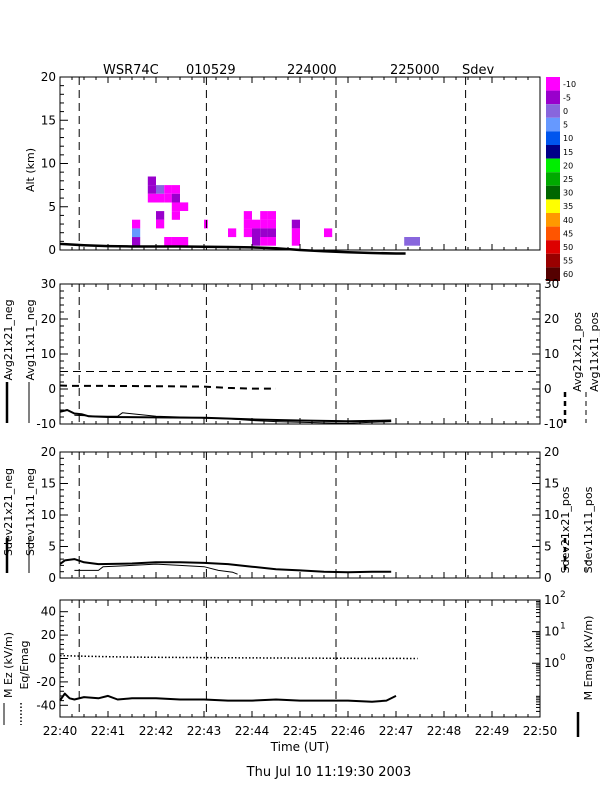 The height and width of the screenshot is (800, 600). What do you see at coordinates (46, 682) in the screenshot?
I see `y-tick-label: -20` at bounding box center [46, 682].